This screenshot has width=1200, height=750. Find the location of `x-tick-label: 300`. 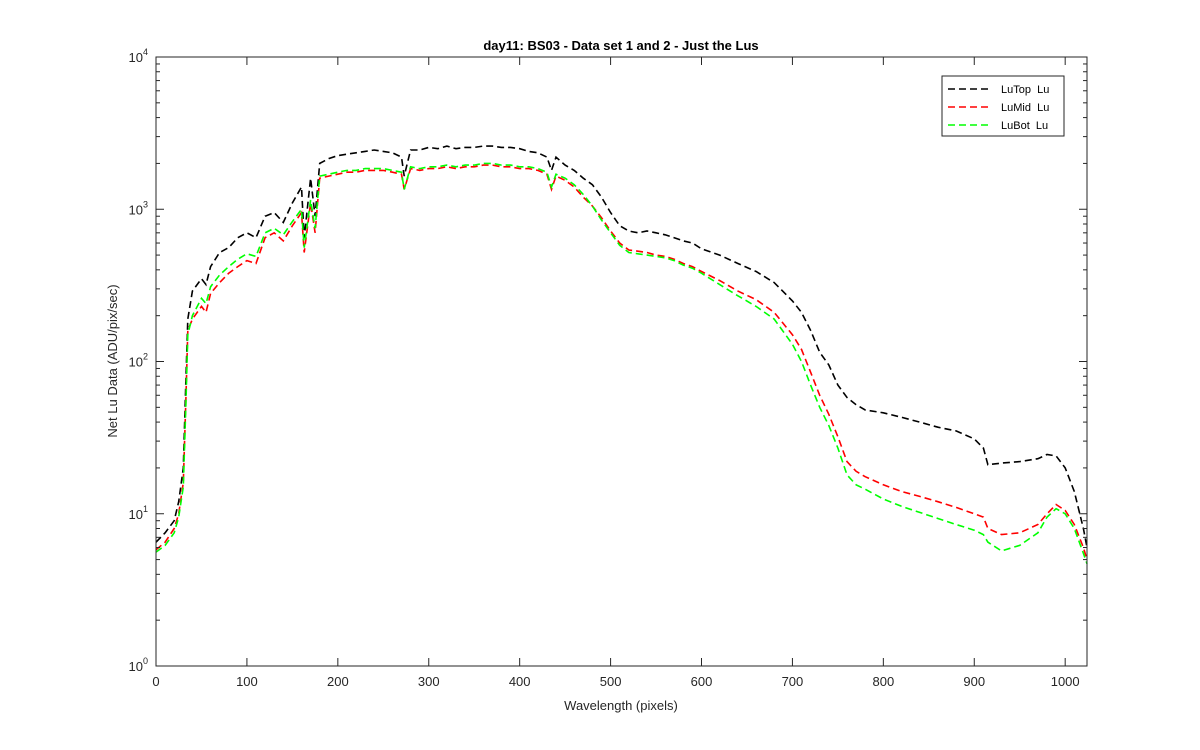

x-tick-label: 300 is located at coordinates (429, 681).